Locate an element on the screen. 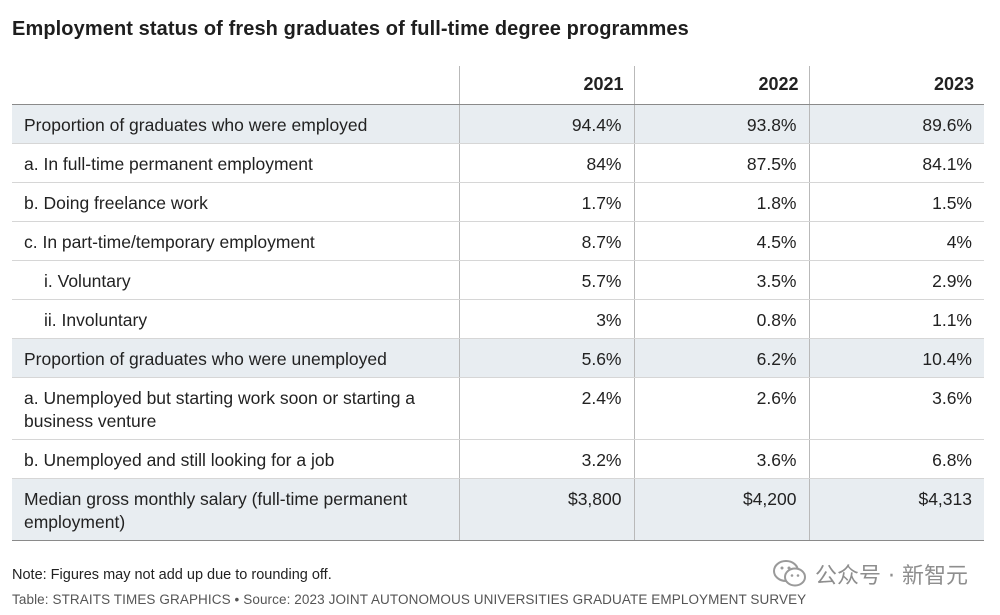  table-row: b. Doing freelance work 1.7% 1.8% 1.5% is located at coordinates (498, 202).